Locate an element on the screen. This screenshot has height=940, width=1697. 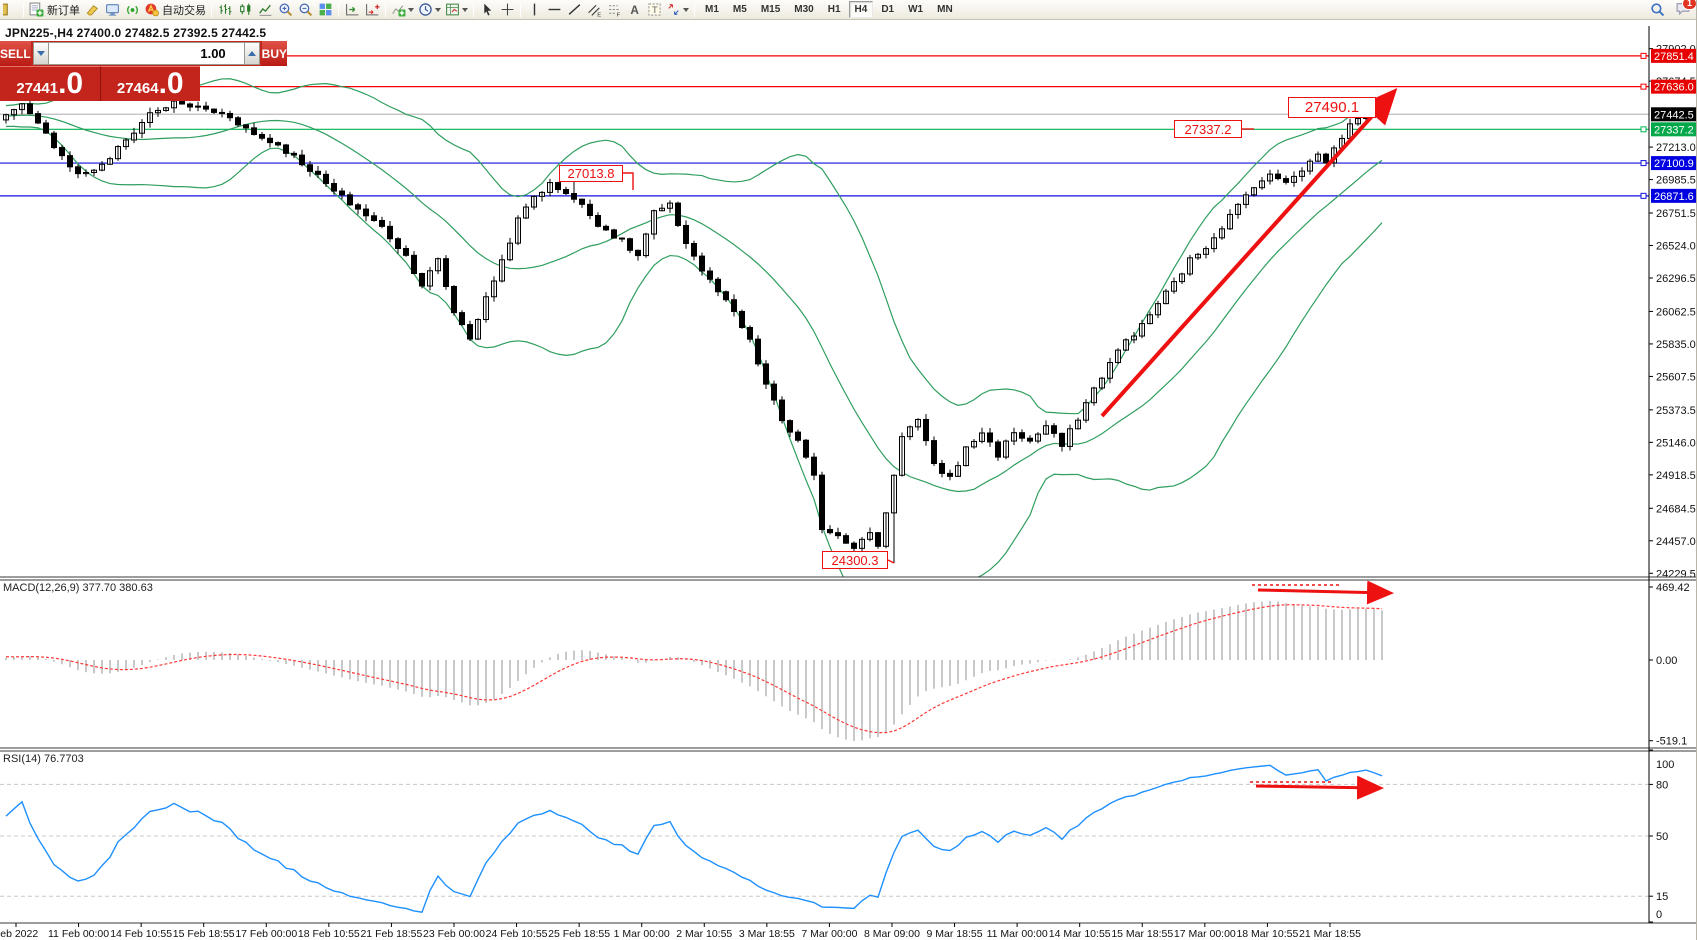
one-click-trading-panel: SELL BUY 27441.0 27464.0 is located at coordinates (144, 71).